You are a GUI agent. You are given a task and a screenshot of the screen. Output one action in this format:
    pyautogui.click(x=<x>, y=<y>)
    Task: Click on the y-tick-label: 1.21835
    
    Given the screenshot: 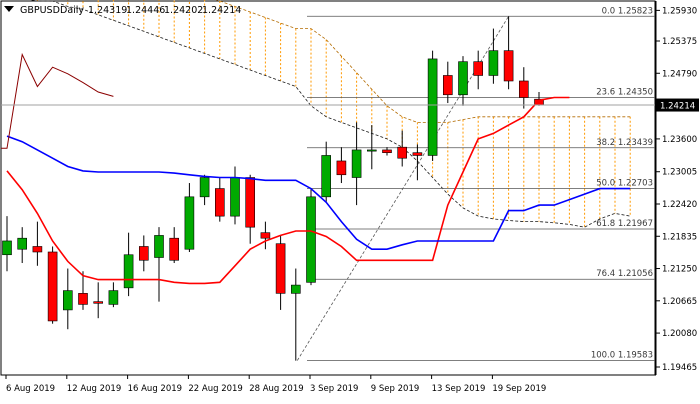 What is the action you would take?
    pyautogui.click(x=679, y=237)
    